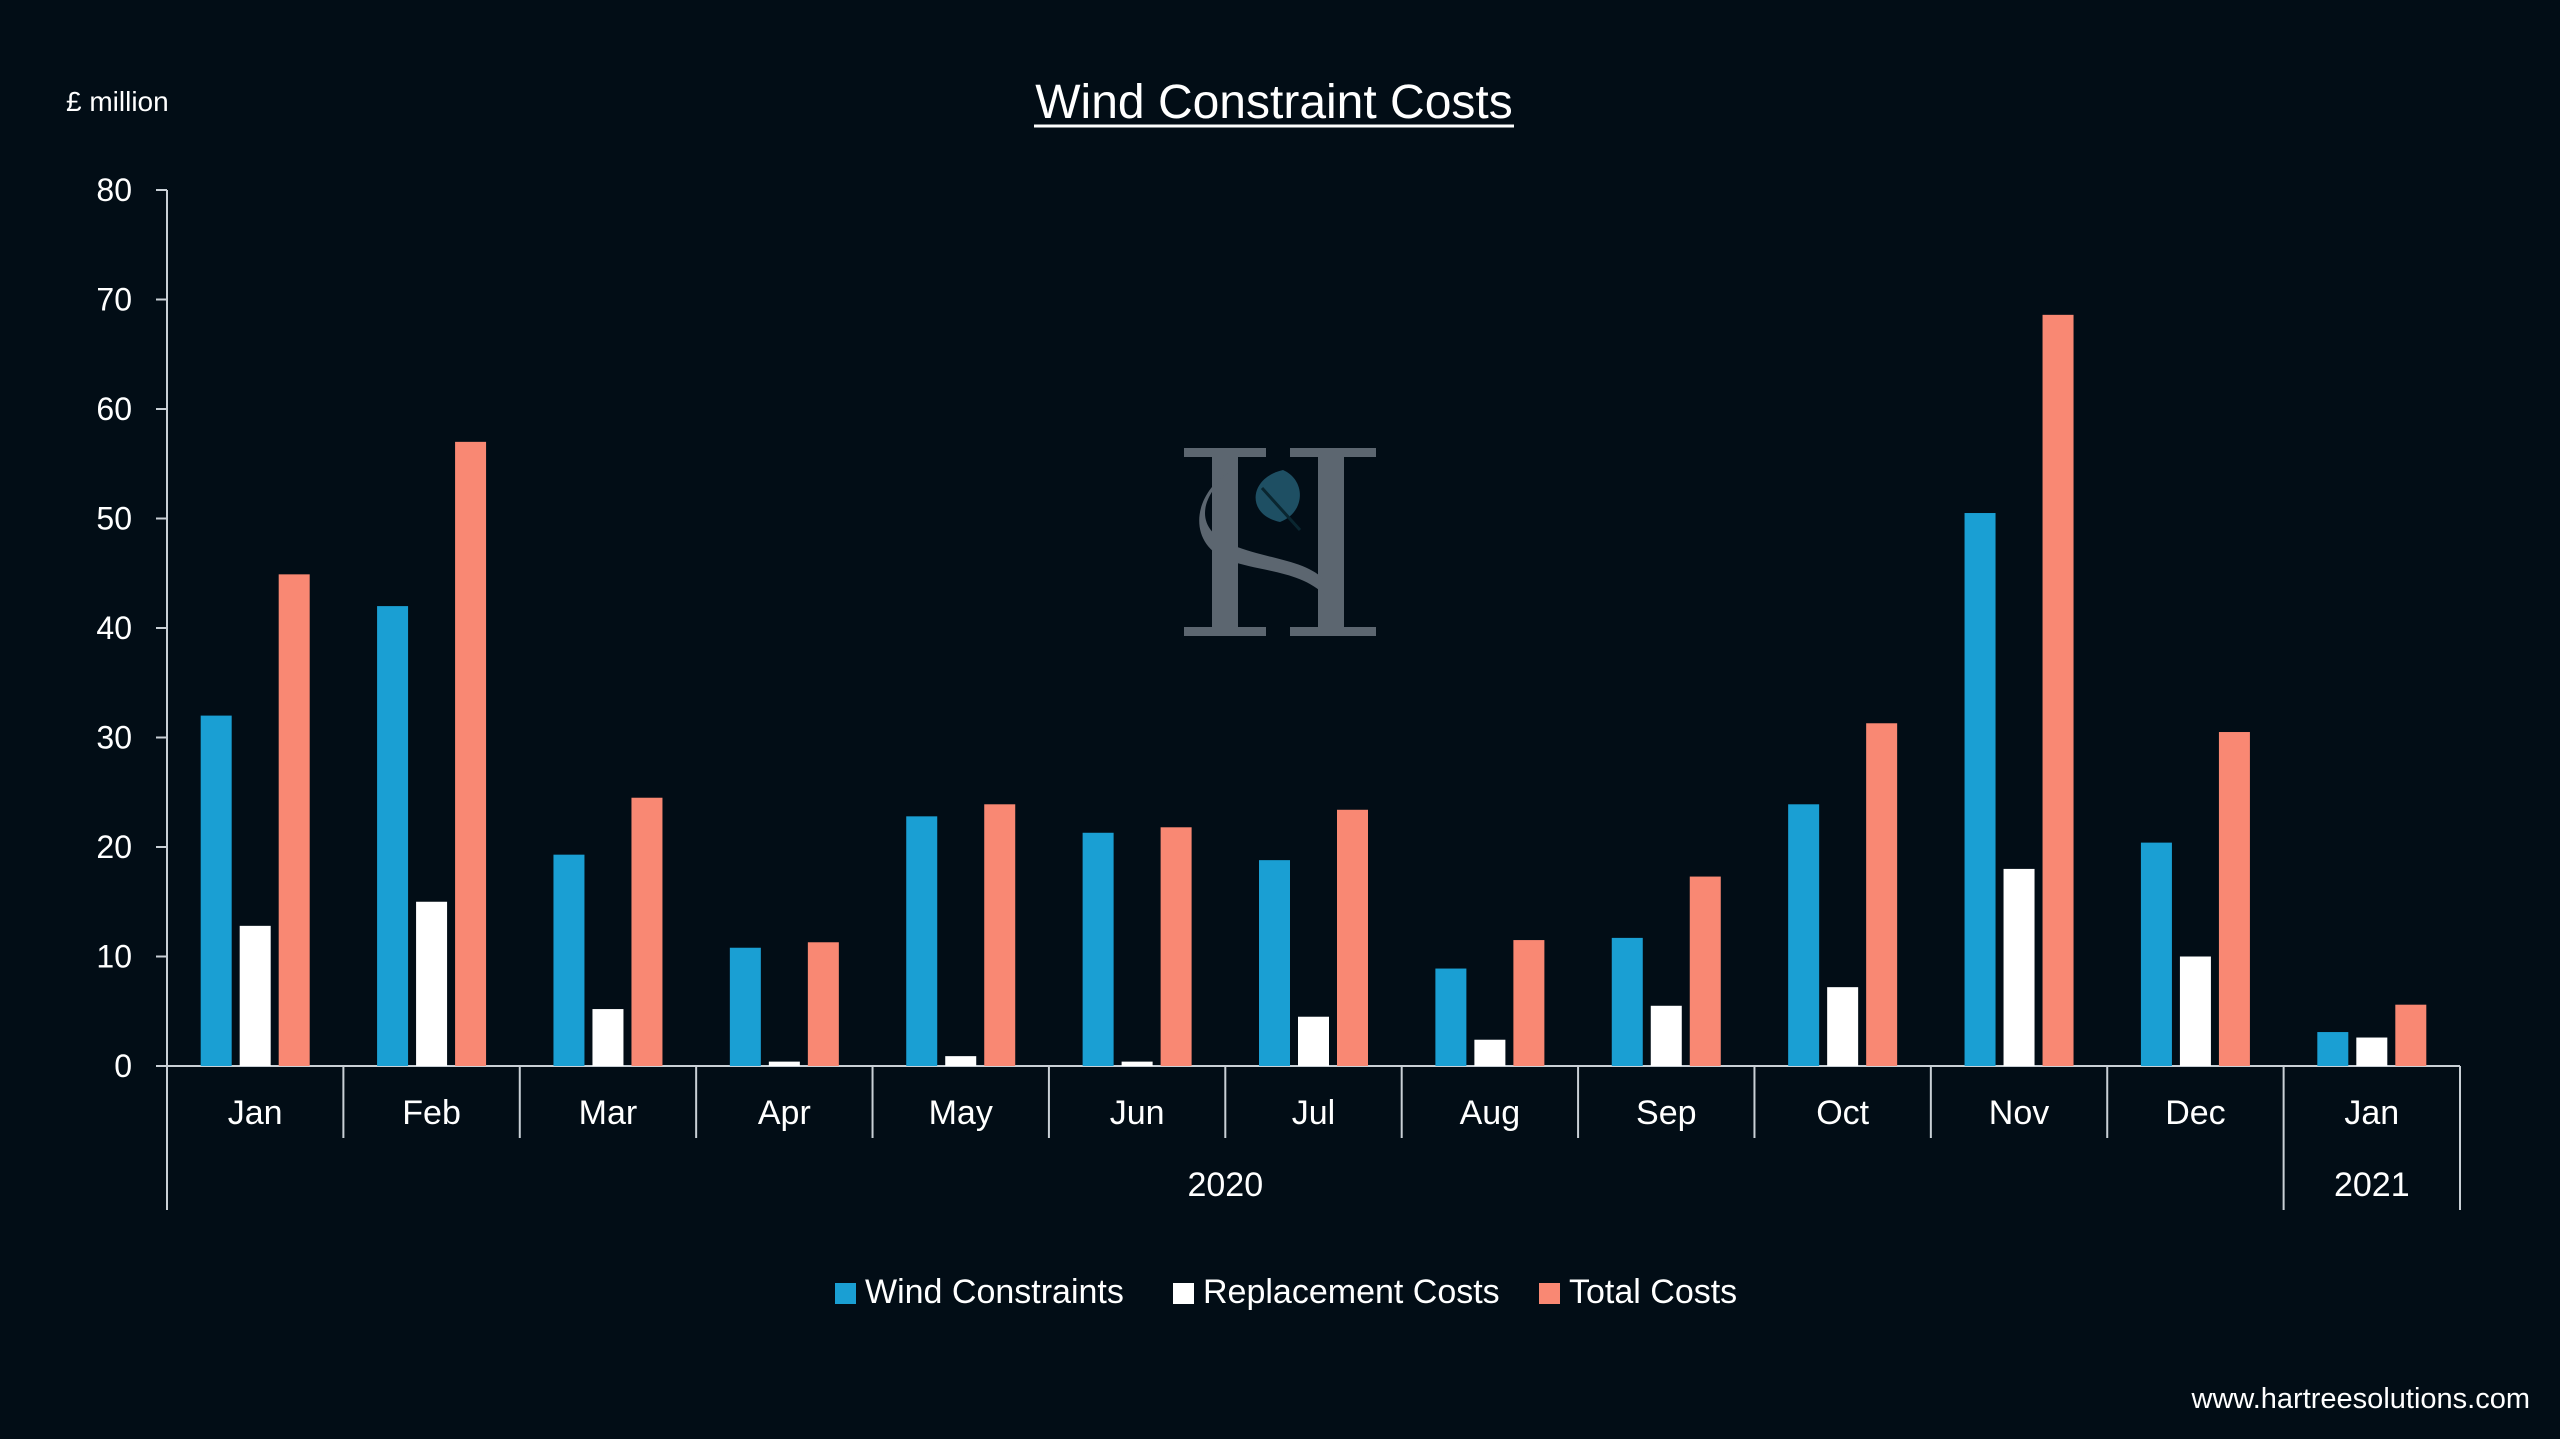 This screenshot has height=1439, width=2560. Describe the element at coordinates (431, 1113) in the screenshot. I see `x-tick-label: Feb` at that location.